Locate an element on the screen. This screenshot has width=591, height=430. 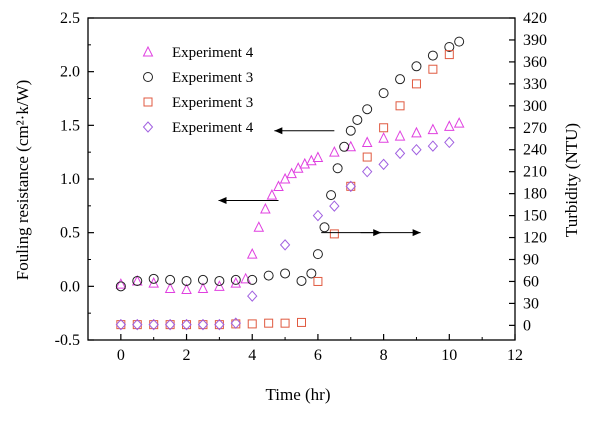
y-right-tick-label: 330 is located at coordinates (535, 84).